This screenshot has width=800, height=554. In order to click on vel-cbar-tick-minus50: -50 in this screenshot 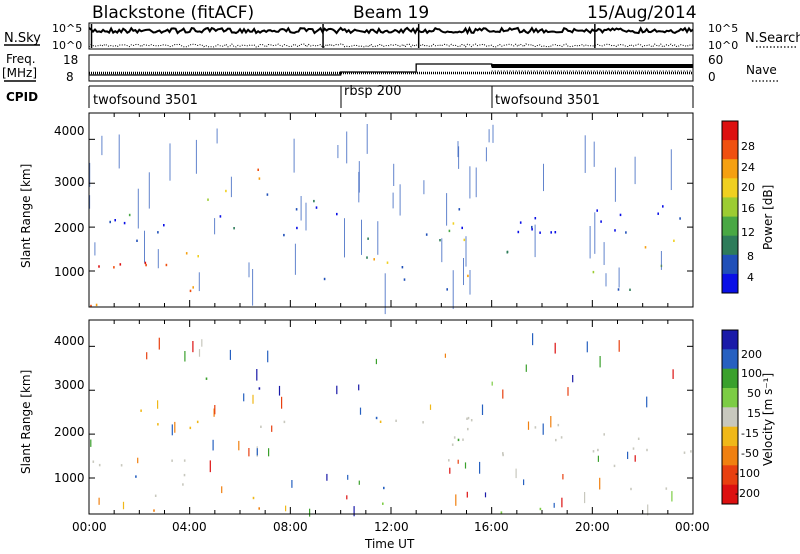, I will do `click(750, 453)`.